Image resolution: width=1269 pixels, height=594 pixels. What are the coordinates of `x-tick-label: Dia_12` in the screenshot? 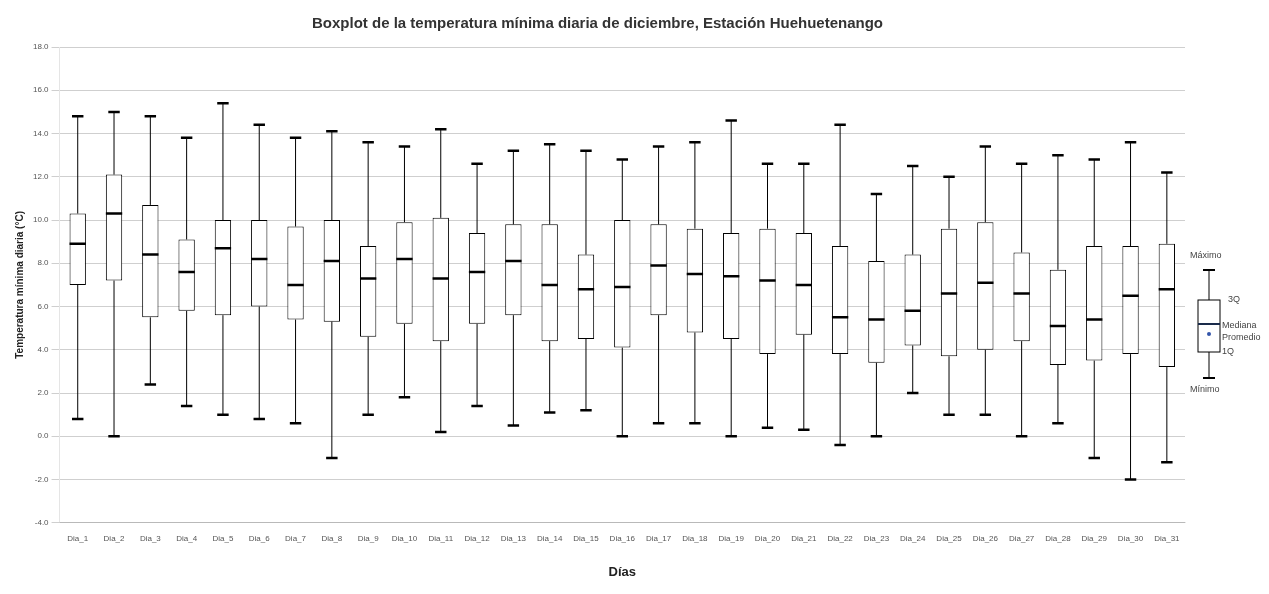 It's located at (477, 538).